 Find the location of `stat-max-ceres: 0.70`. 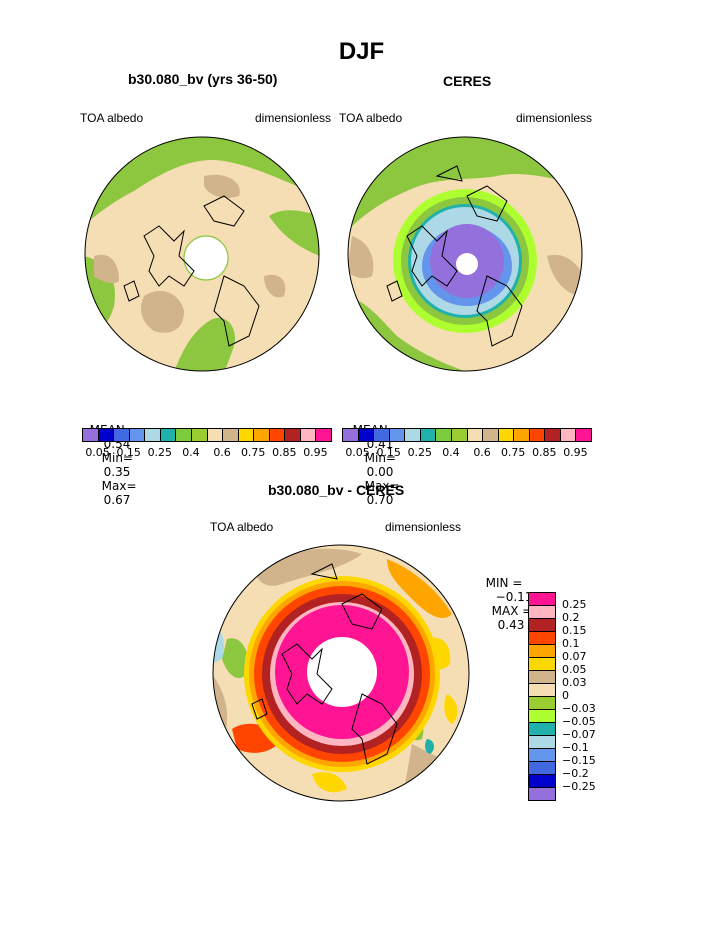

stat-max-ceres: 0.70 is located at coordinates (380, 500).